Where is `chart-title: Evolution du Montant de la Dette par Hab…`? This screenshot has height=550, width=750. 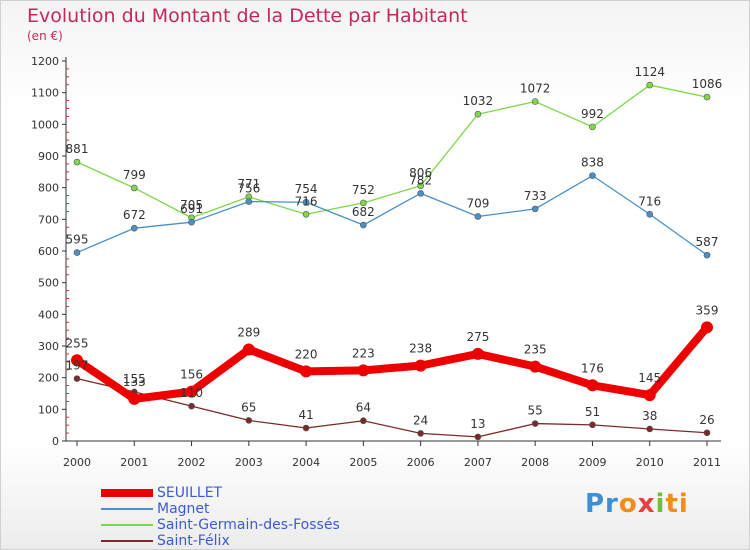
chart-title: Evolution du Montant de la Dette par Hab… is located at coordinates (247, 16).